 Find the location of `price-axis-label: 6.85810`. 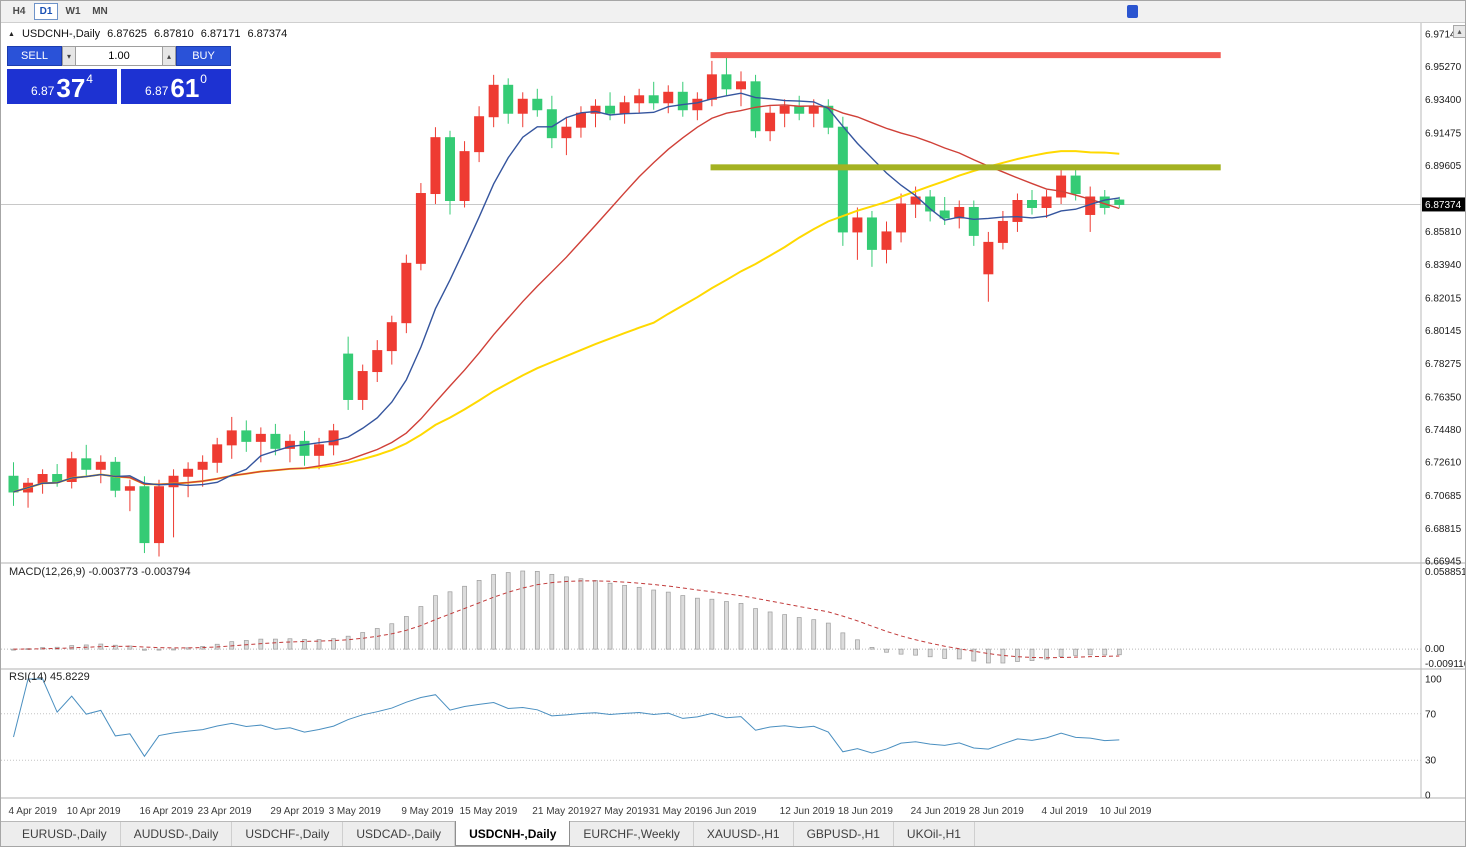

price-axis-label: 6.85810 is located at coordinates (1443, 232).